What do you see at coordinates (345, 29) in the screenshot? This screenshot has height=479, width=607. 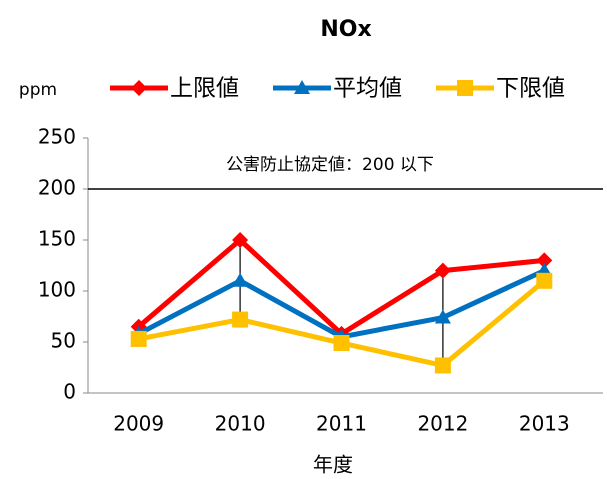 I see `chart-title: NOx` at bounding box center [345, 29].